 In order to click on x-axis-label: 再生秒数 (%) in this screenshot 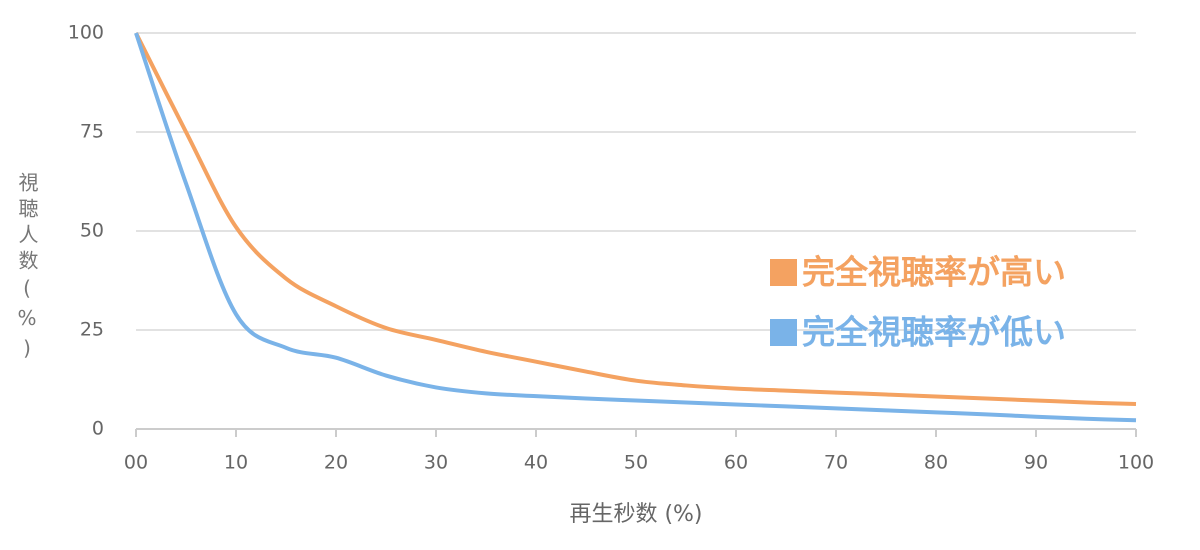, I will do `click(635, 514)`.